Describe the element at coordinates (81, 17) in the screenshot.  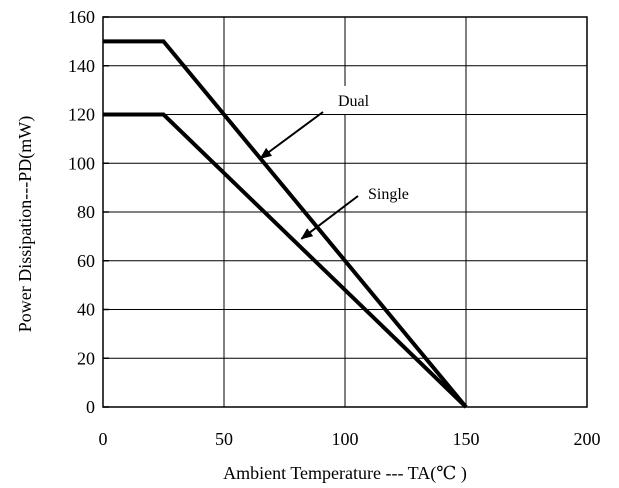
I see `y-tick-label: 160` at that location.